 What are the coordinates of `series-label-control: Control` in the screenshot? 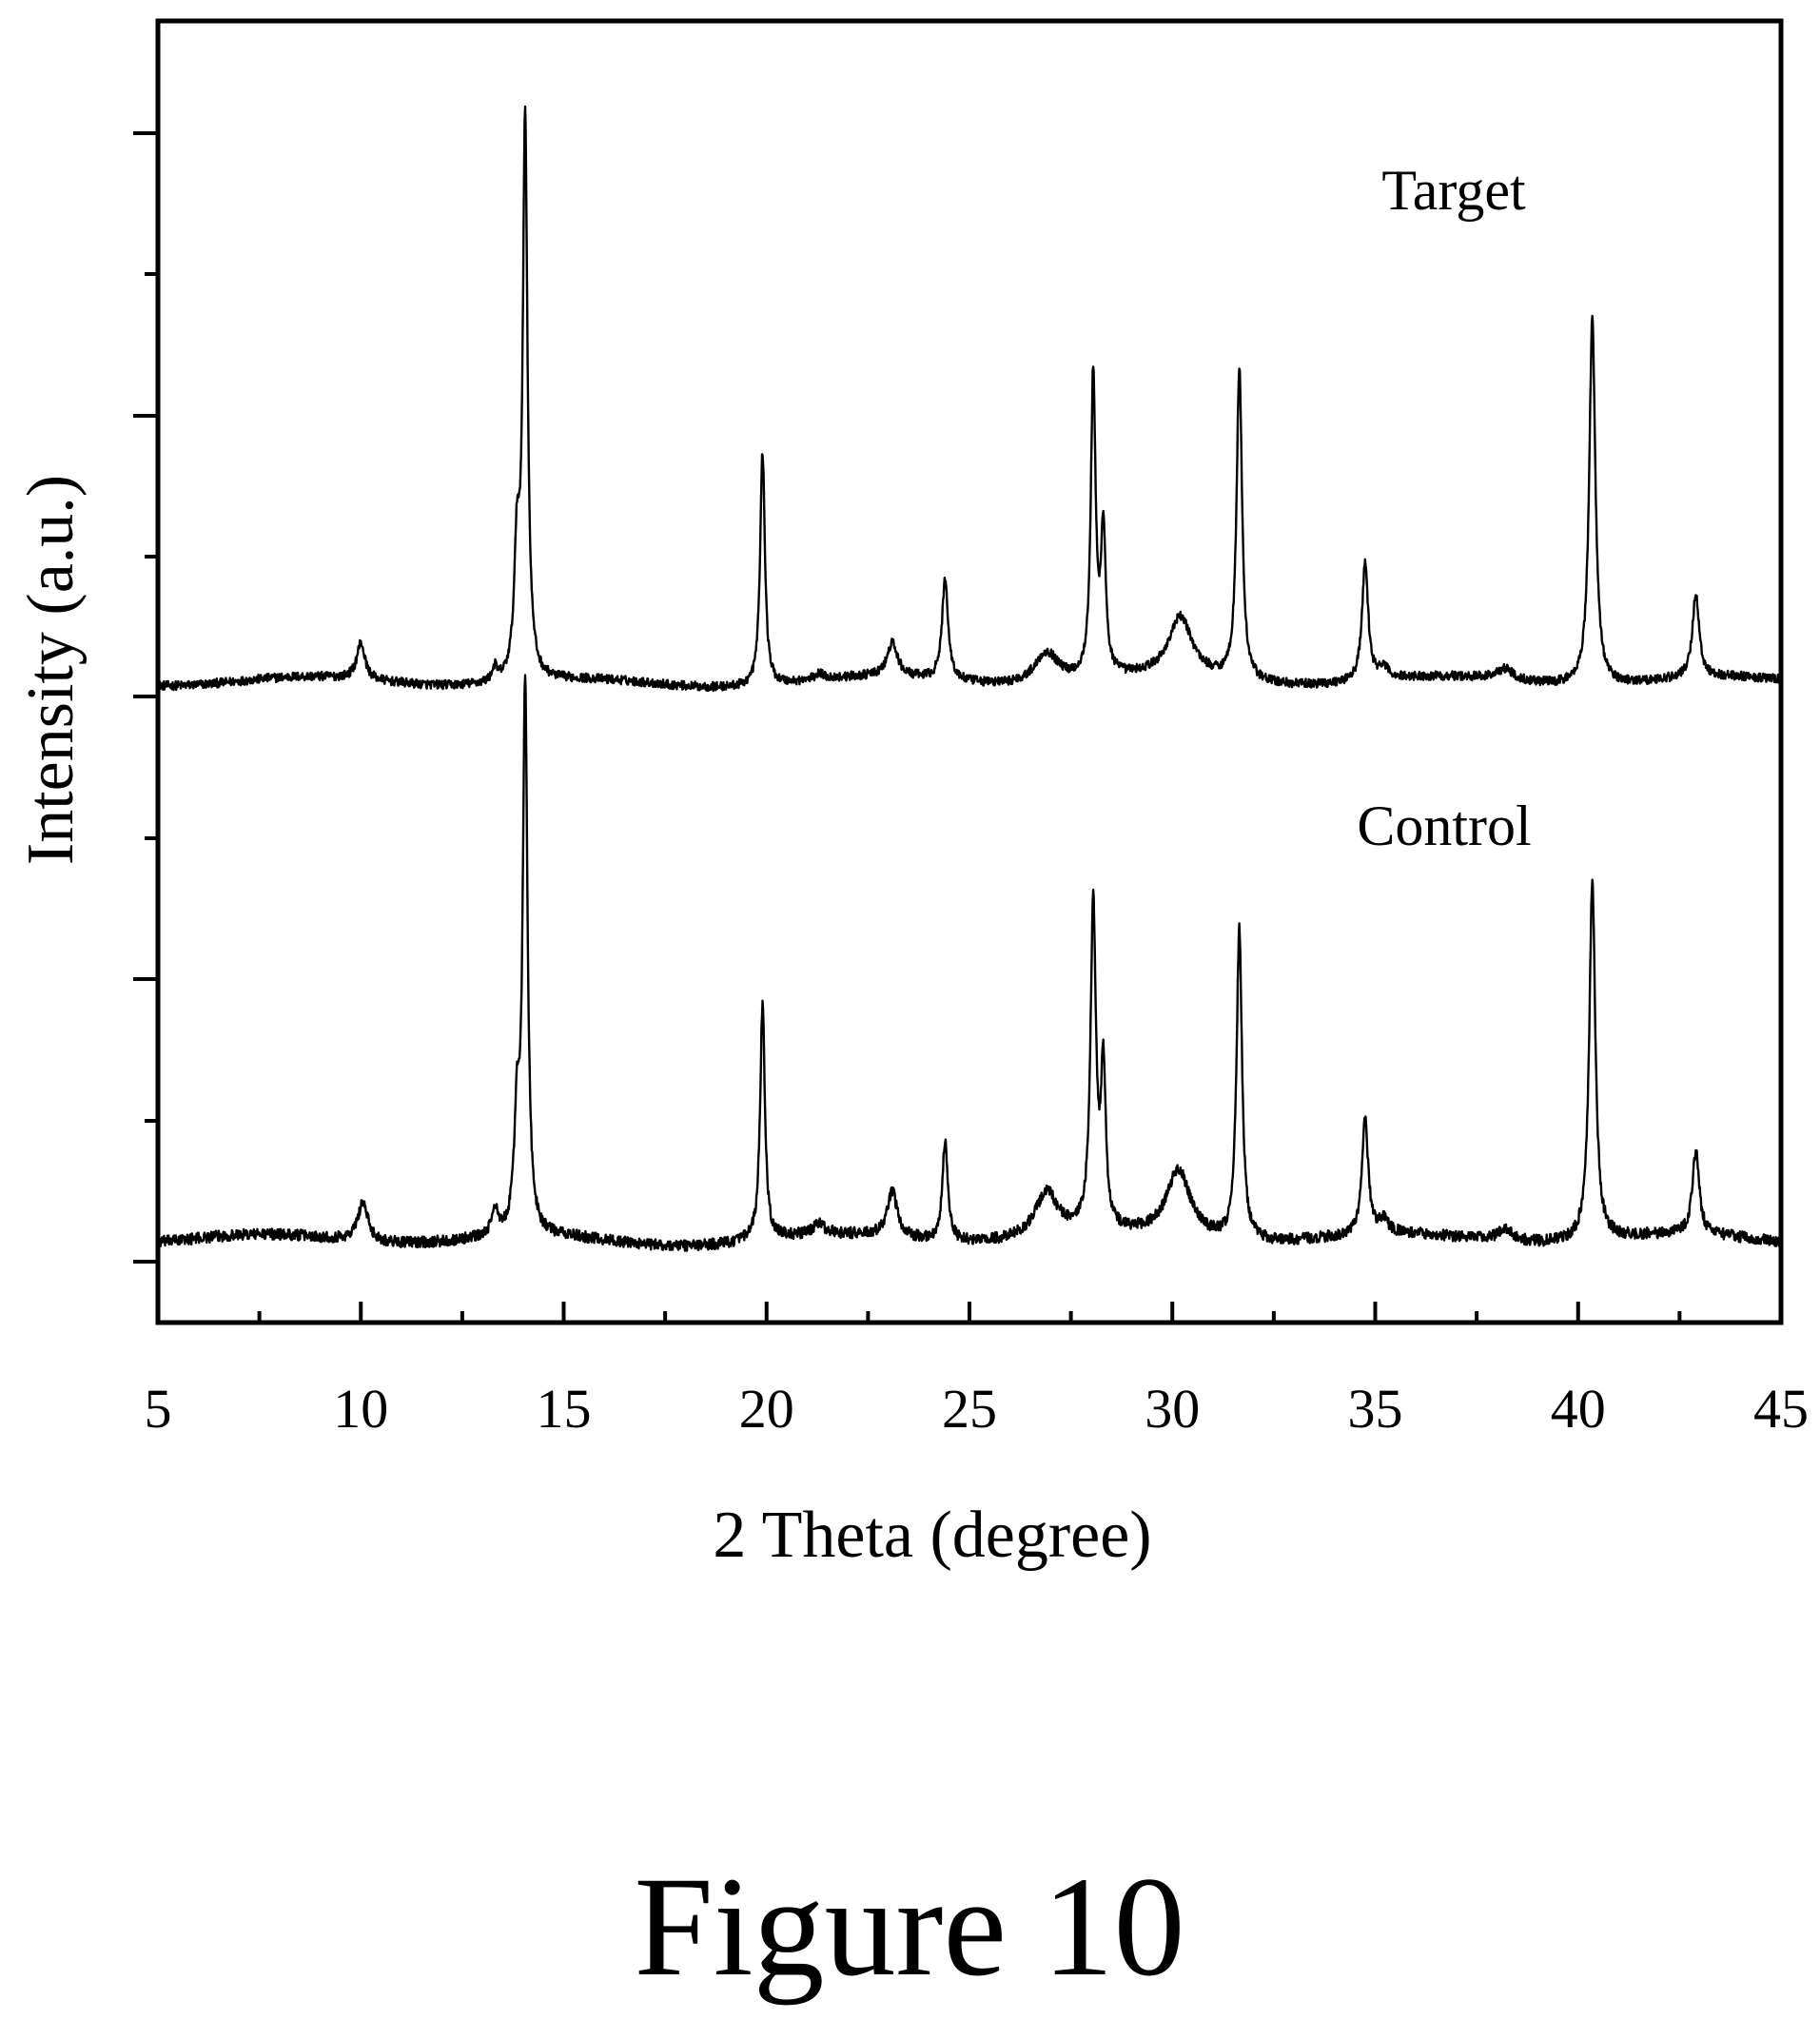 It's located at (1444, 825).